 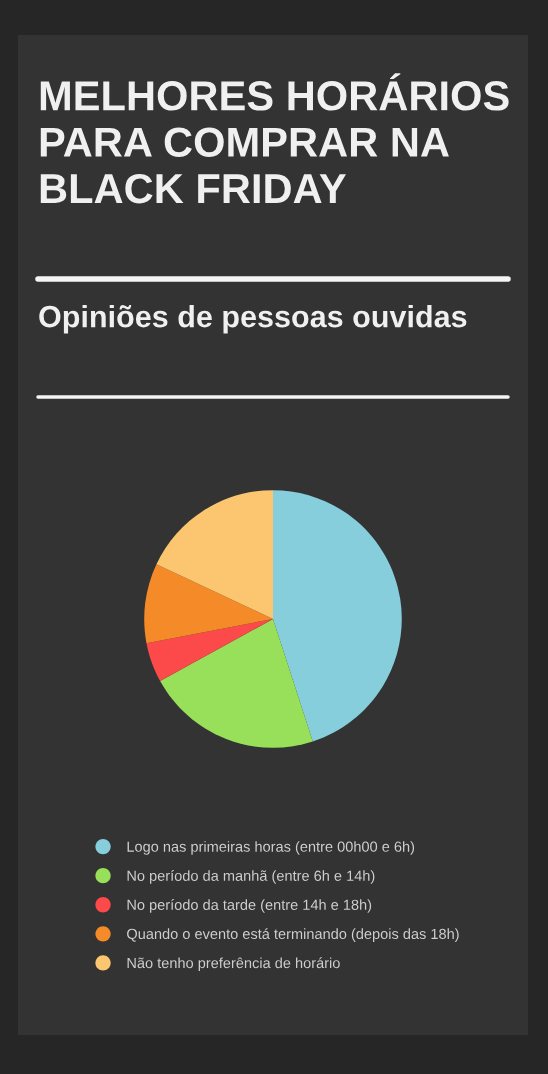 I want to click on legend-label: Logo nas primeiras horas (entre 00h00 e 6h), so click(x=271, y=848).